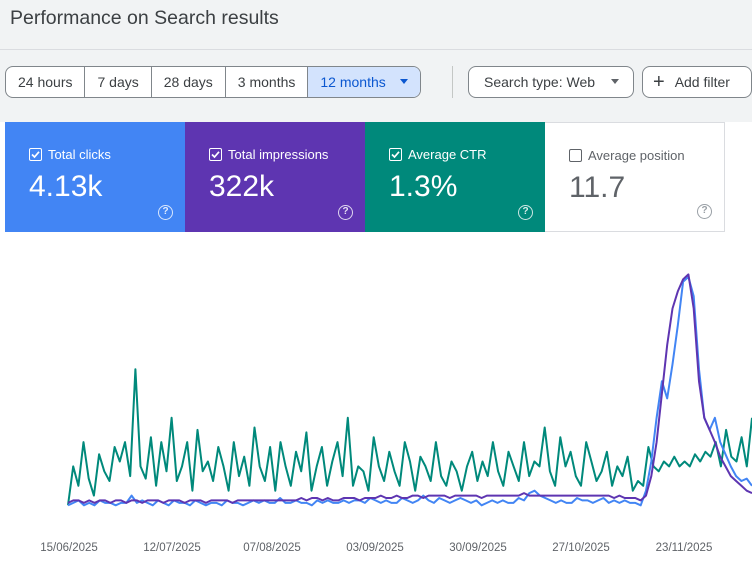 This screenshot has height=575, width=752. I want to click on x-tick-label: 23/11/2025, so click(684, 548).